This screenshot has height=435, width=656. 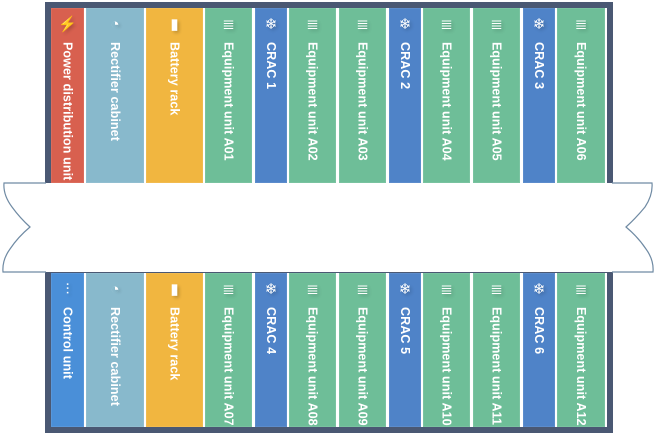 What do you see at coordinates (271, 95) in the screenshot?
I see `cabinet-crac: ❄ CRAC 1` at bounding box center [271, 95].